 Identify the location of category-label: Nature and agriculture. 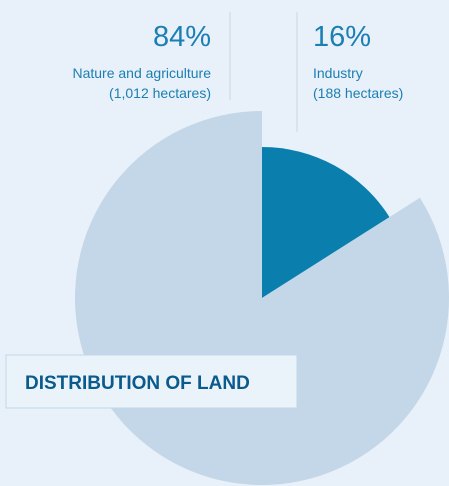
(141, 73).